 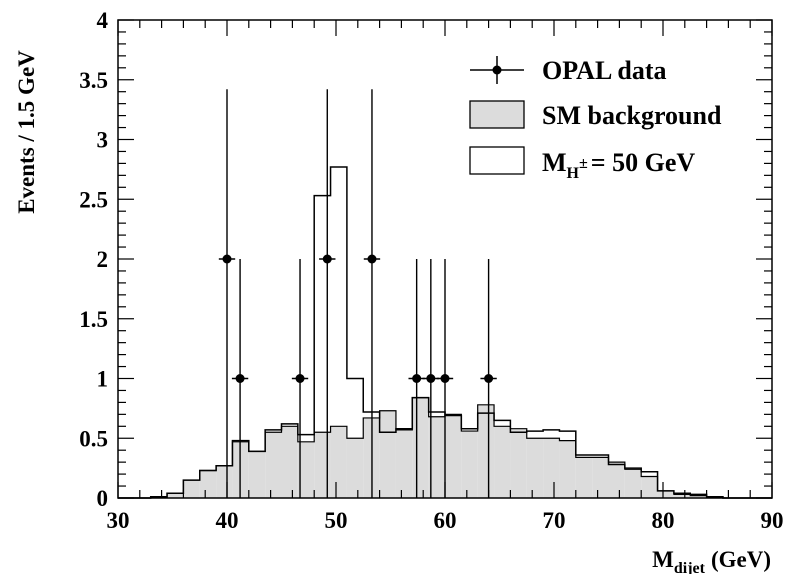 I want to click on legend-background-label: SM background, so click(x=632, y=115).